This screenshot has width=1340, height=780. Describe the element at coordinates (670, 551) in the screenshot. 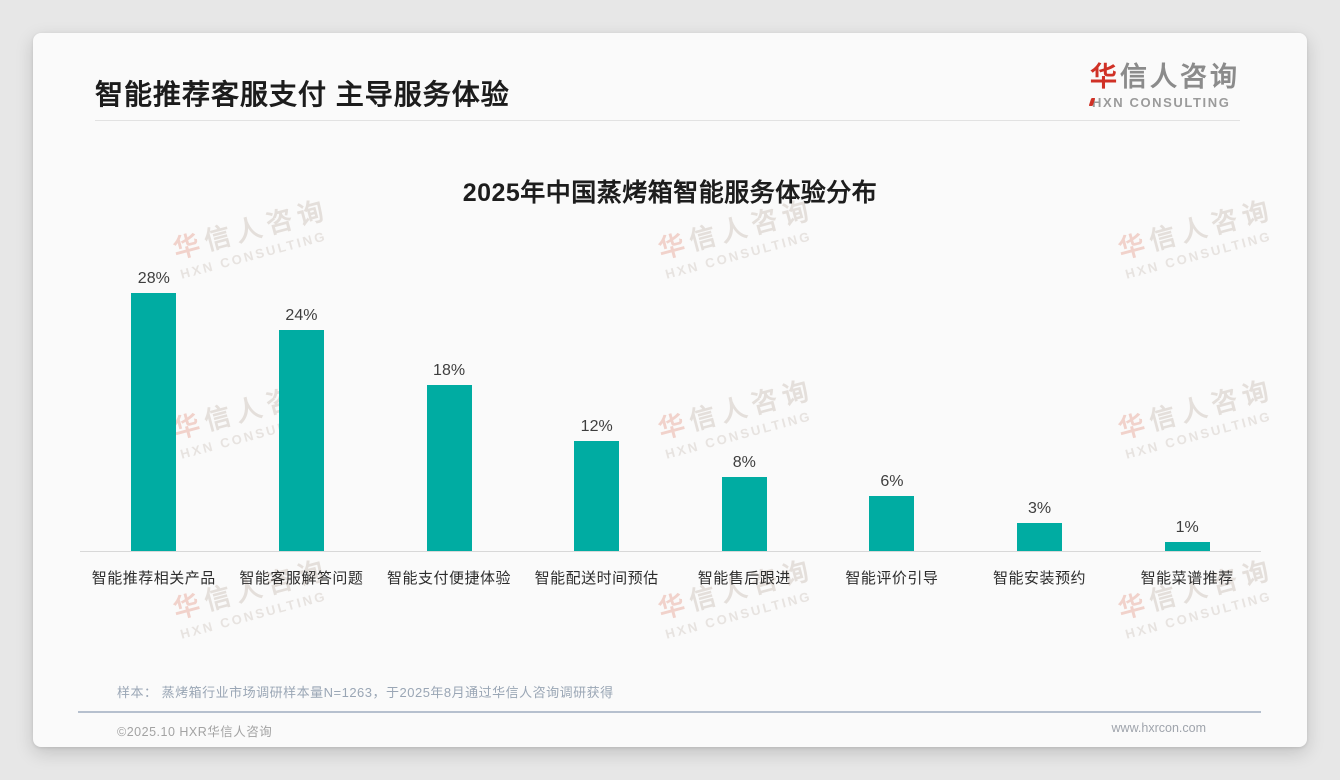

I see `x-axis-line` at that location.